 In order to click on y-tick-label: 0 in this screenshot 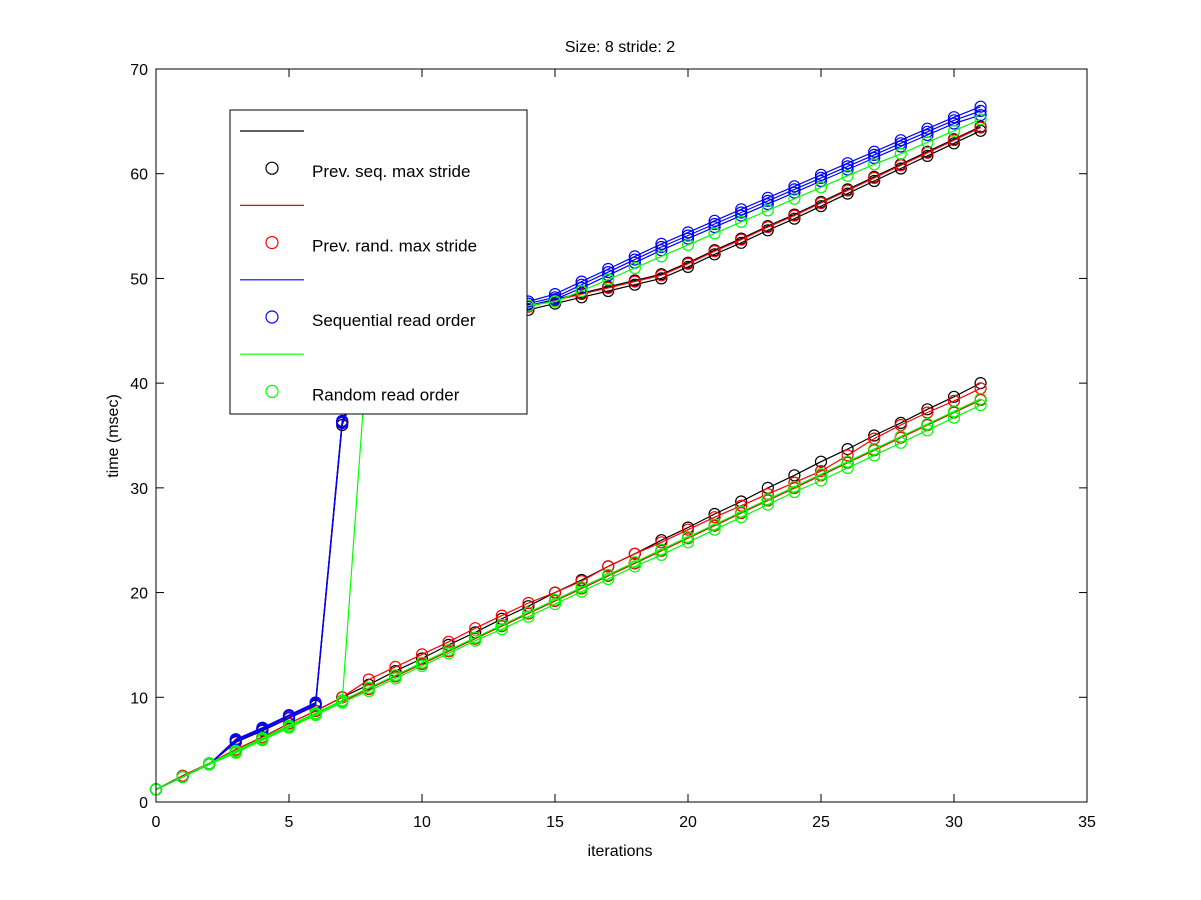, I will do `click(143, 803)`.